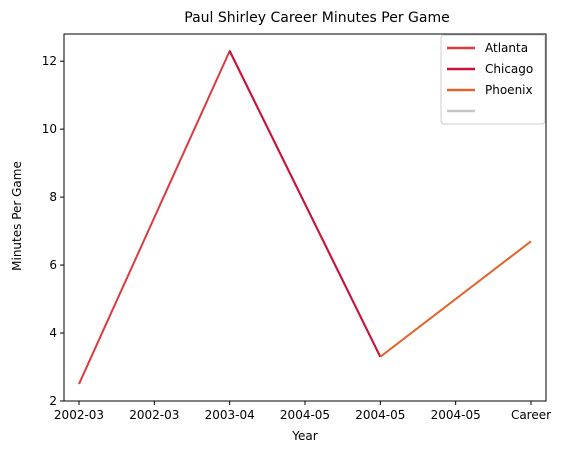 Image resolution: width=566 pixels, height=453 pixels. I want to click on y-tick-label: 2, so click(53, 401).